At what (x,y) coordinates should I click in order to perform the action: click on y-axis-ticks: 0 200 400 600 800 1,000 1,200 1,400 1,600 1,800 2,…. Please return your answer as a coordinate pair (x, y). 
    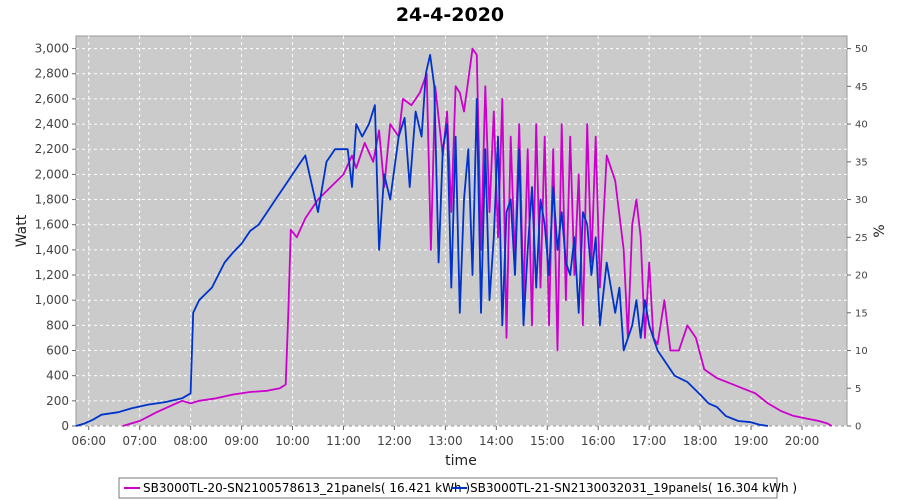
    Looking at the image, I should click on (55, 237).